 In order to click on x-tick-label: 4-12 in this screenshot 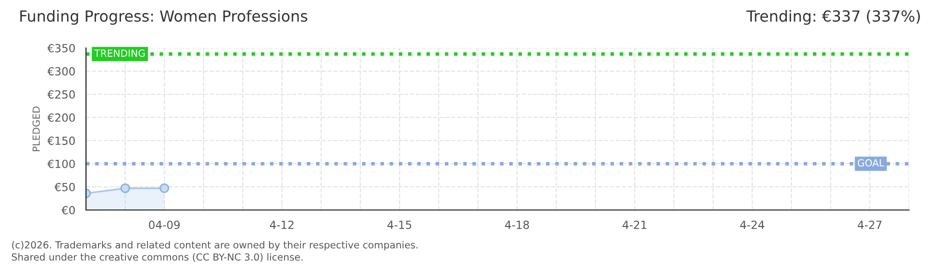, I will do `click(282, 224)`.